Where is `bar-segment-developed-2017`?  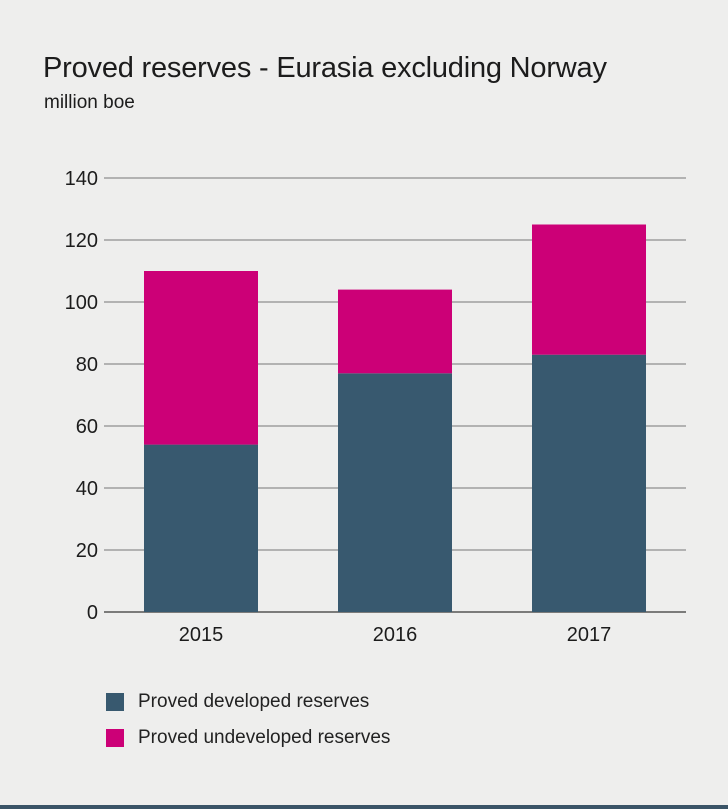 bar-segment-developed-2017 is located at coordinates (589, 483).